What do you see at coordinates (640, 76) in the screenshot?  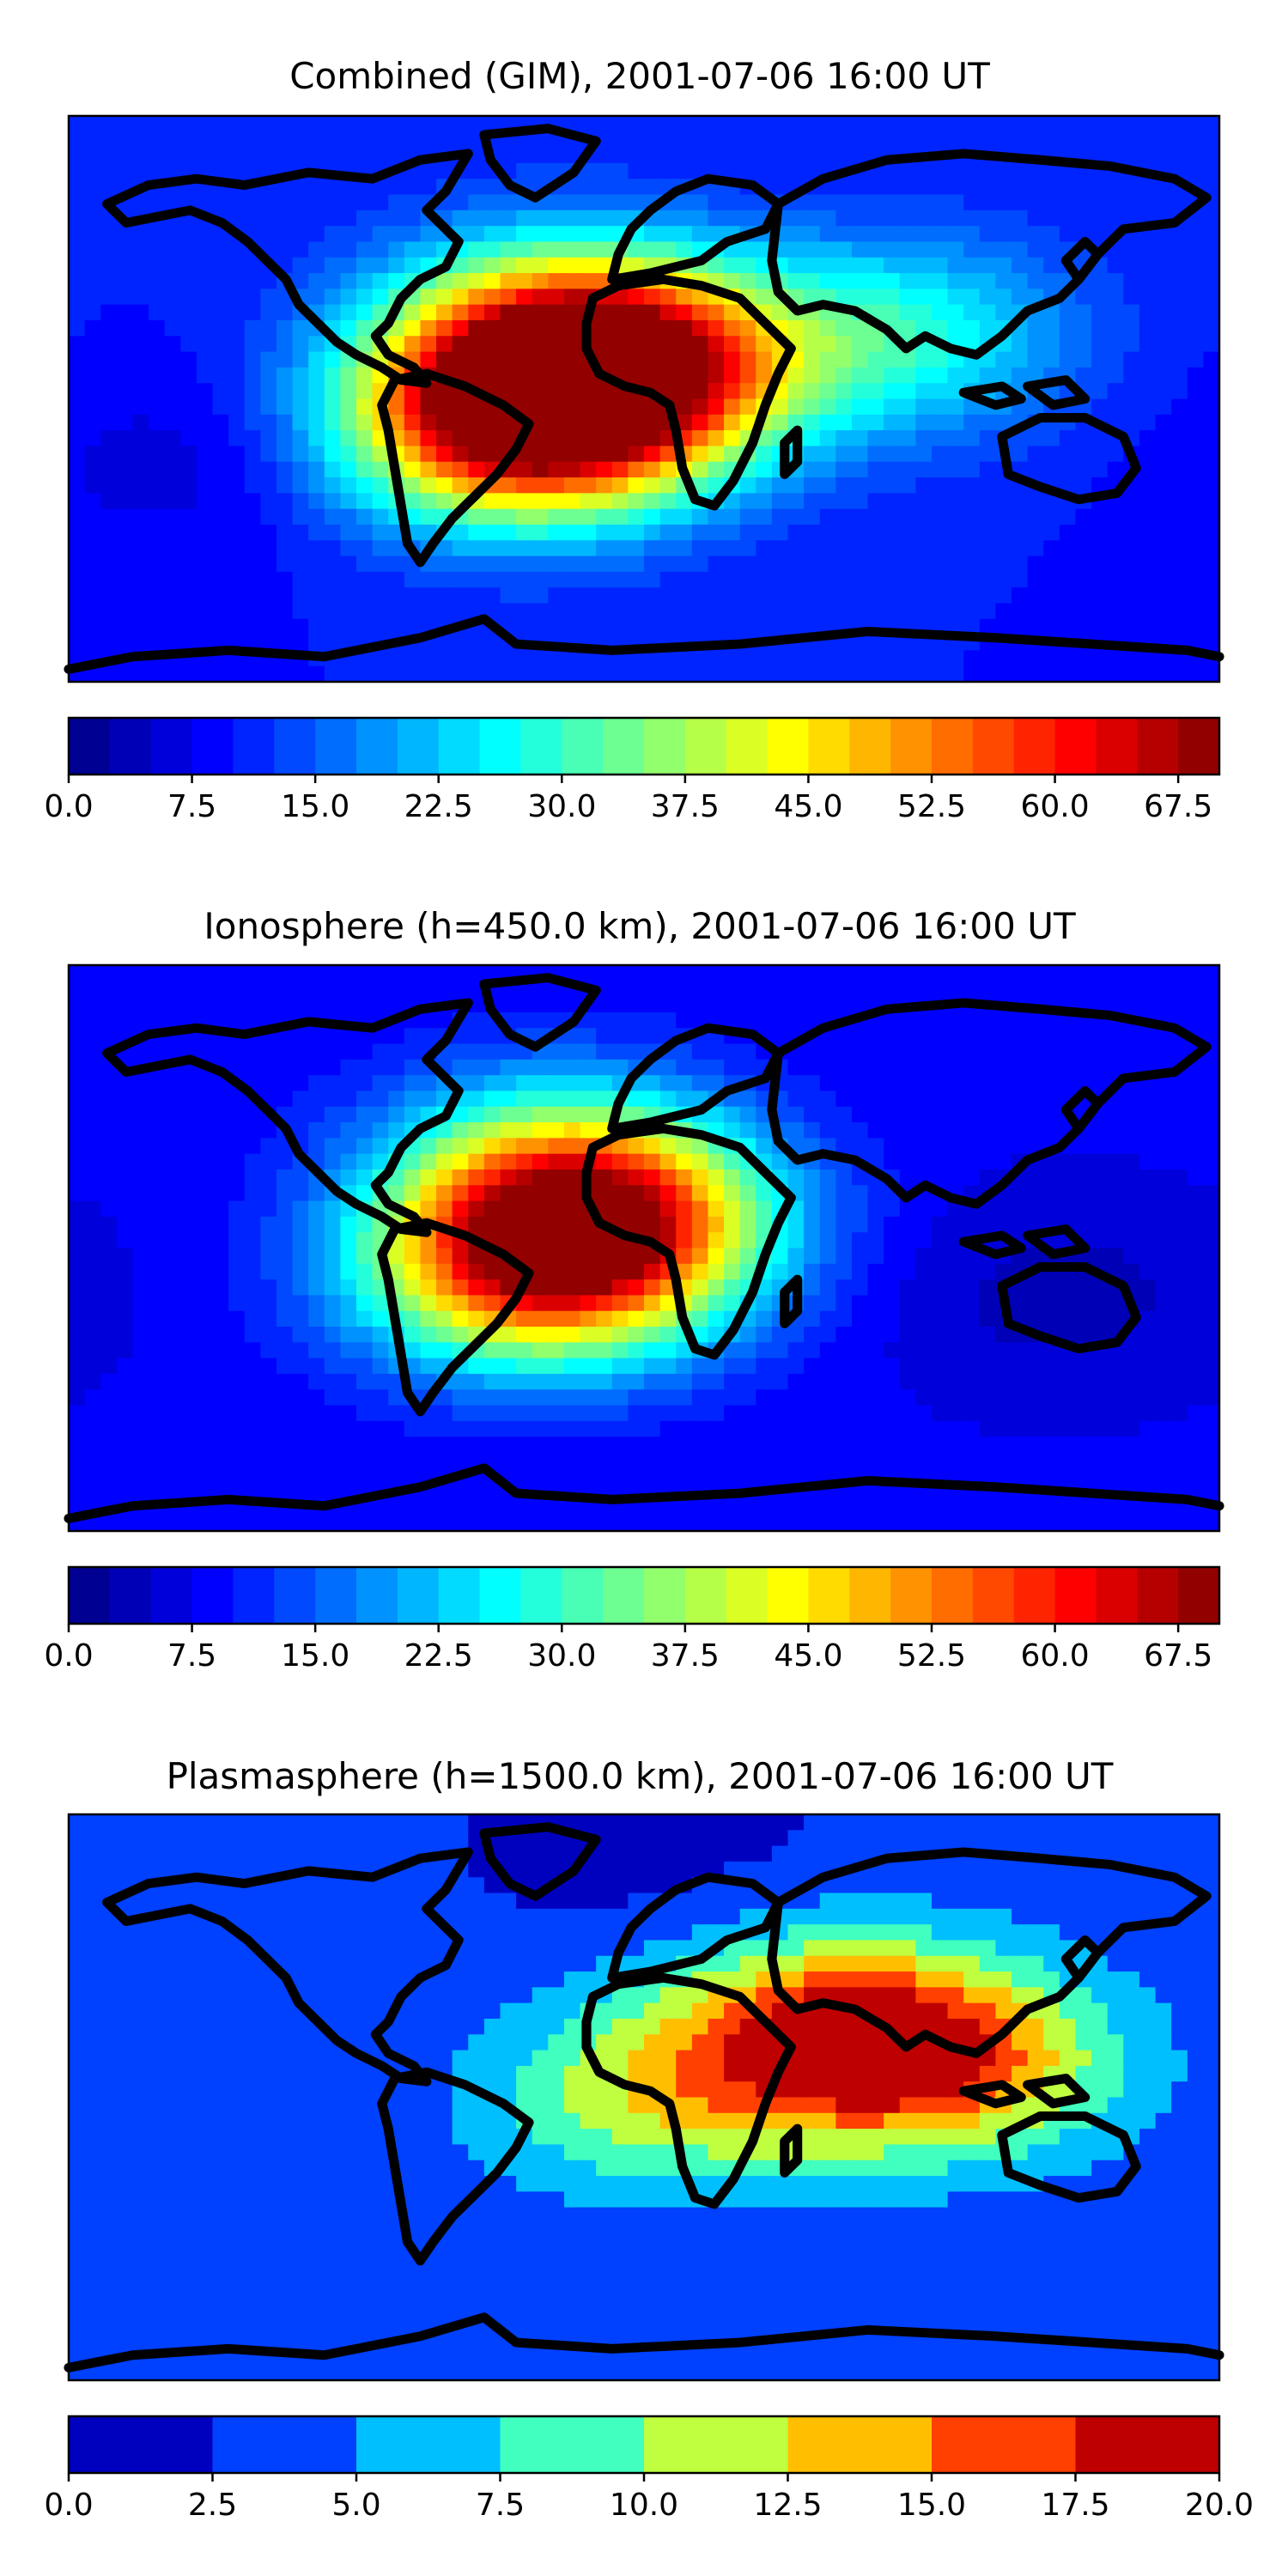 I see `panel-1-title: Combined (GIM), 2001-07-06 16:00 UT` at bounding box center [640, 76].